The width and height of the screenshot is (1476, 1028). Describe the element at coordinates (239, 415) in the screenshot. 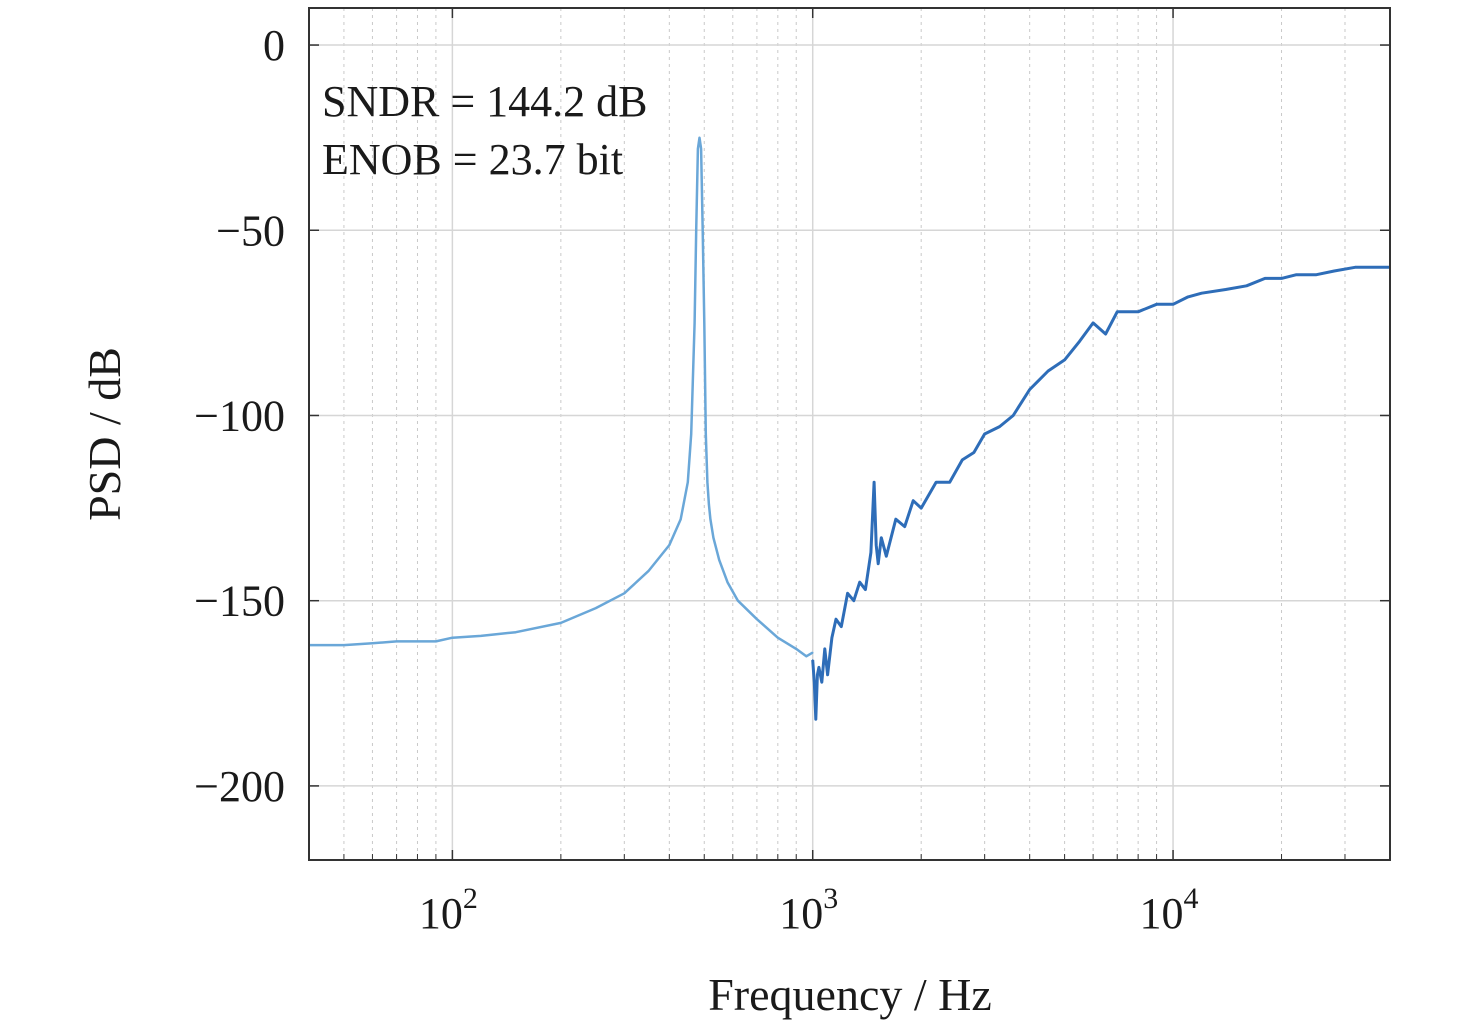

I see `y-tick-label: −100` at that location.